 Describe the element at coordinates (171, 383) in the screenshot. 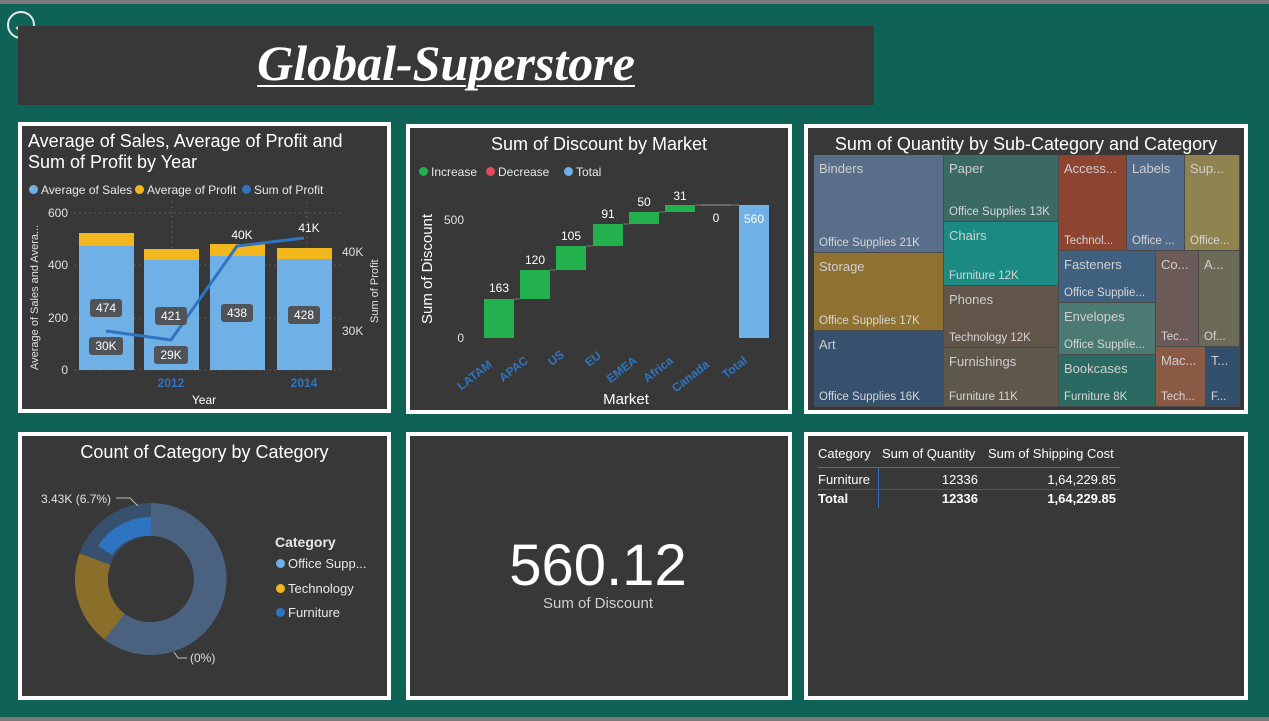

I see `x-tick-2012: 2012` at that location.